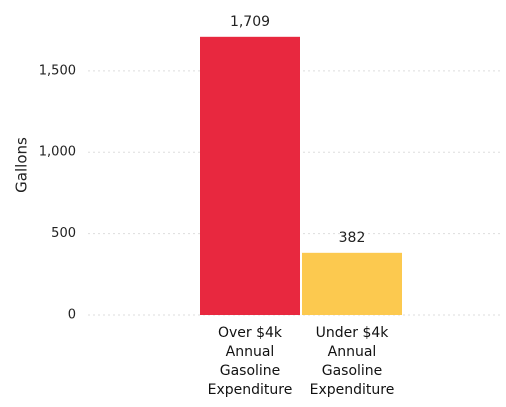  I want to click on y-tick-label: 0, so click(72, 315).